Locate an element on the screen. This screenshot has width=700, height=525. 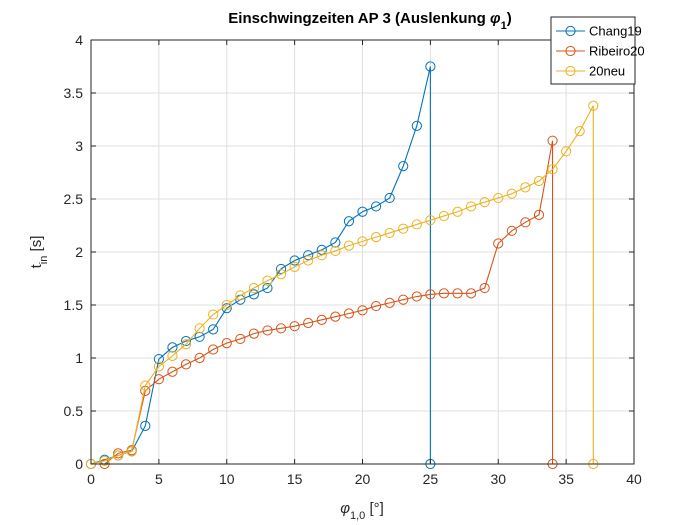
x-axis-label: φ1,0 [°] is located at coordinates (362, 511).